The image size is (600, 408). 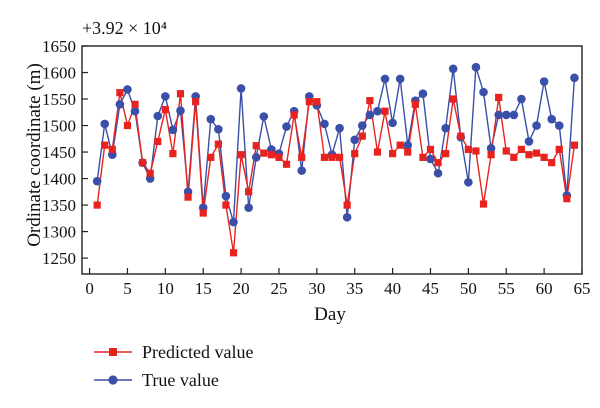 I want to click on x-tick-label: 45, so click(x=430, y=288).